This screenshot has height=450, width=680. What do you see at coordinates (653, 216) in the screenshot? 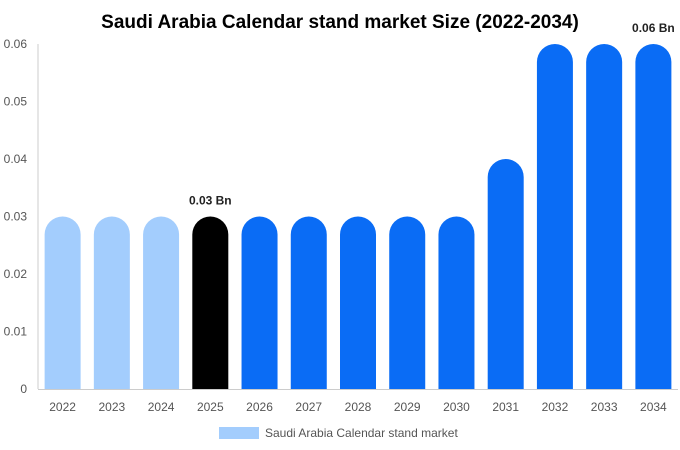
I see `bar-2034` at bounding box center [653, 216].